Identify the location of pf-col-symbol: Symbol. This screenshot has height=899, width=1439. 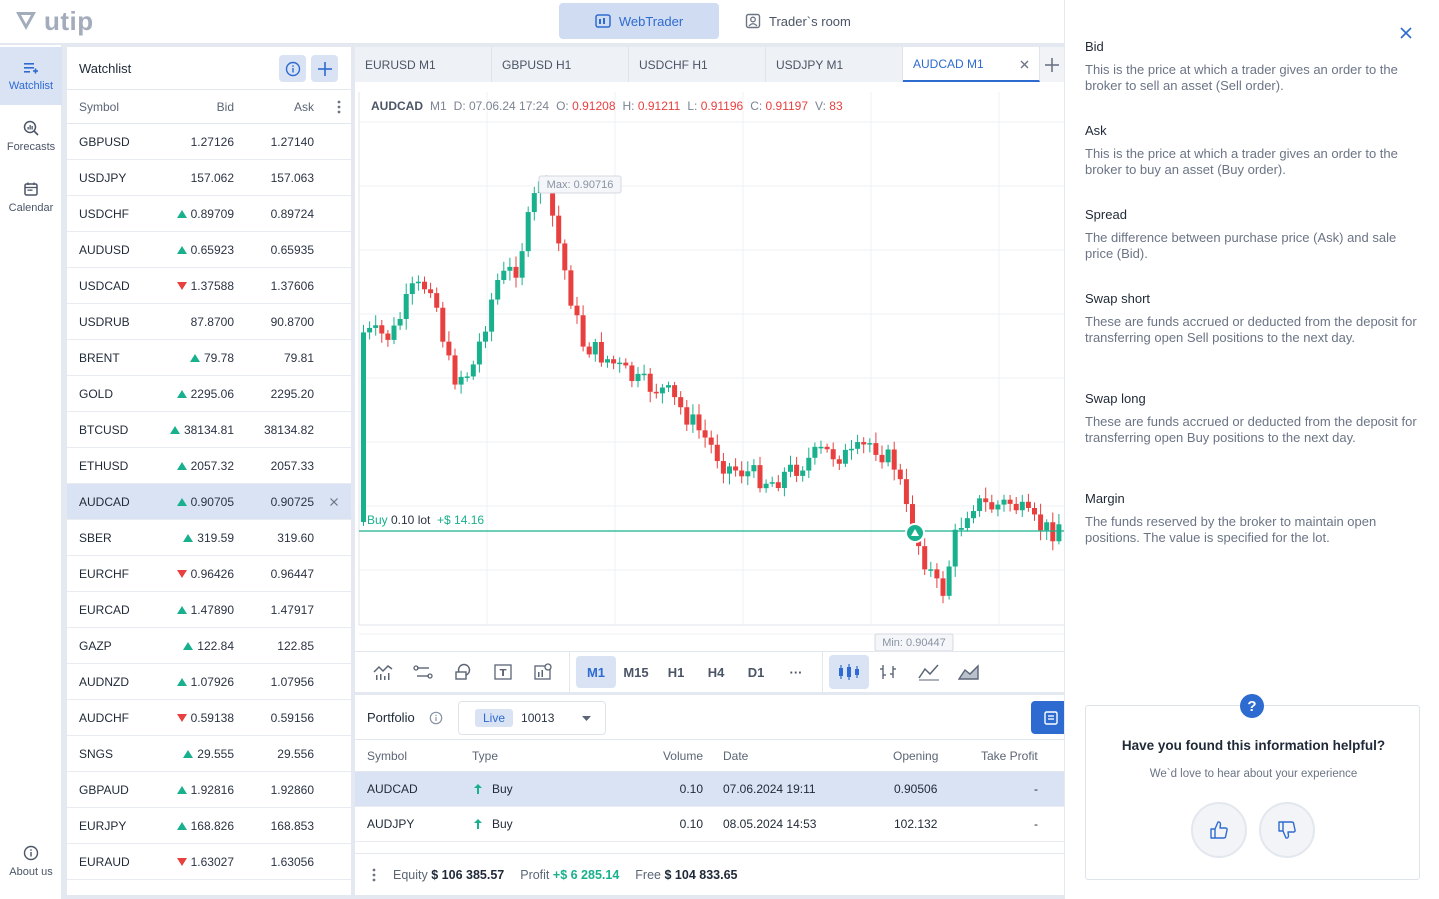
(387, 755).